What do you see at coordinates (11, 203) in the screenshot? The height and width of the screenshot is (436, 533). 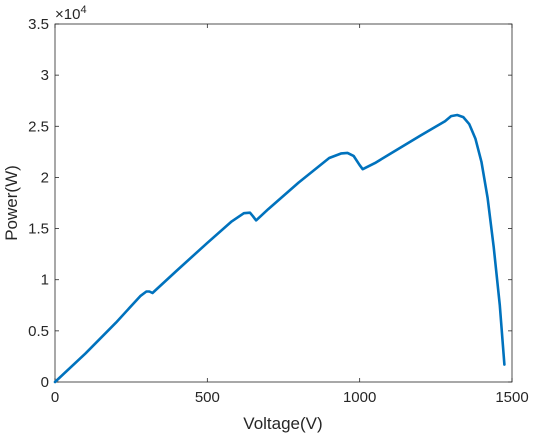 I see `y-axis-label: Power(W)` at bounding box center [11, 203].